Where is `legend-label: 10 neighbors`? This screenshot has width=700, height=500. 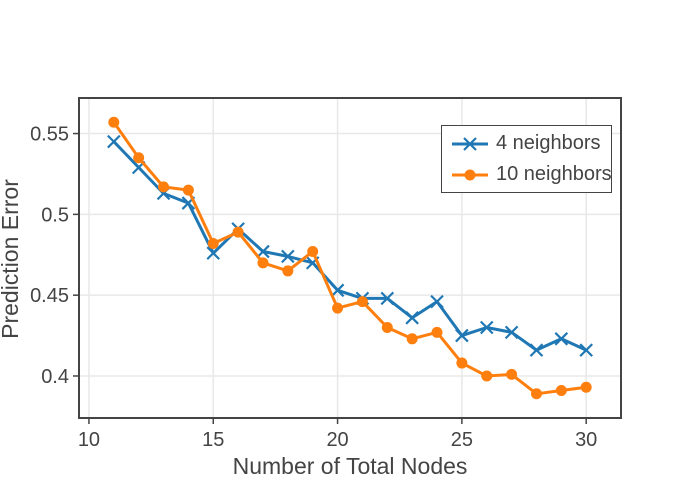
legend-label: 10 neighbors is located at coordinates (554, 174).